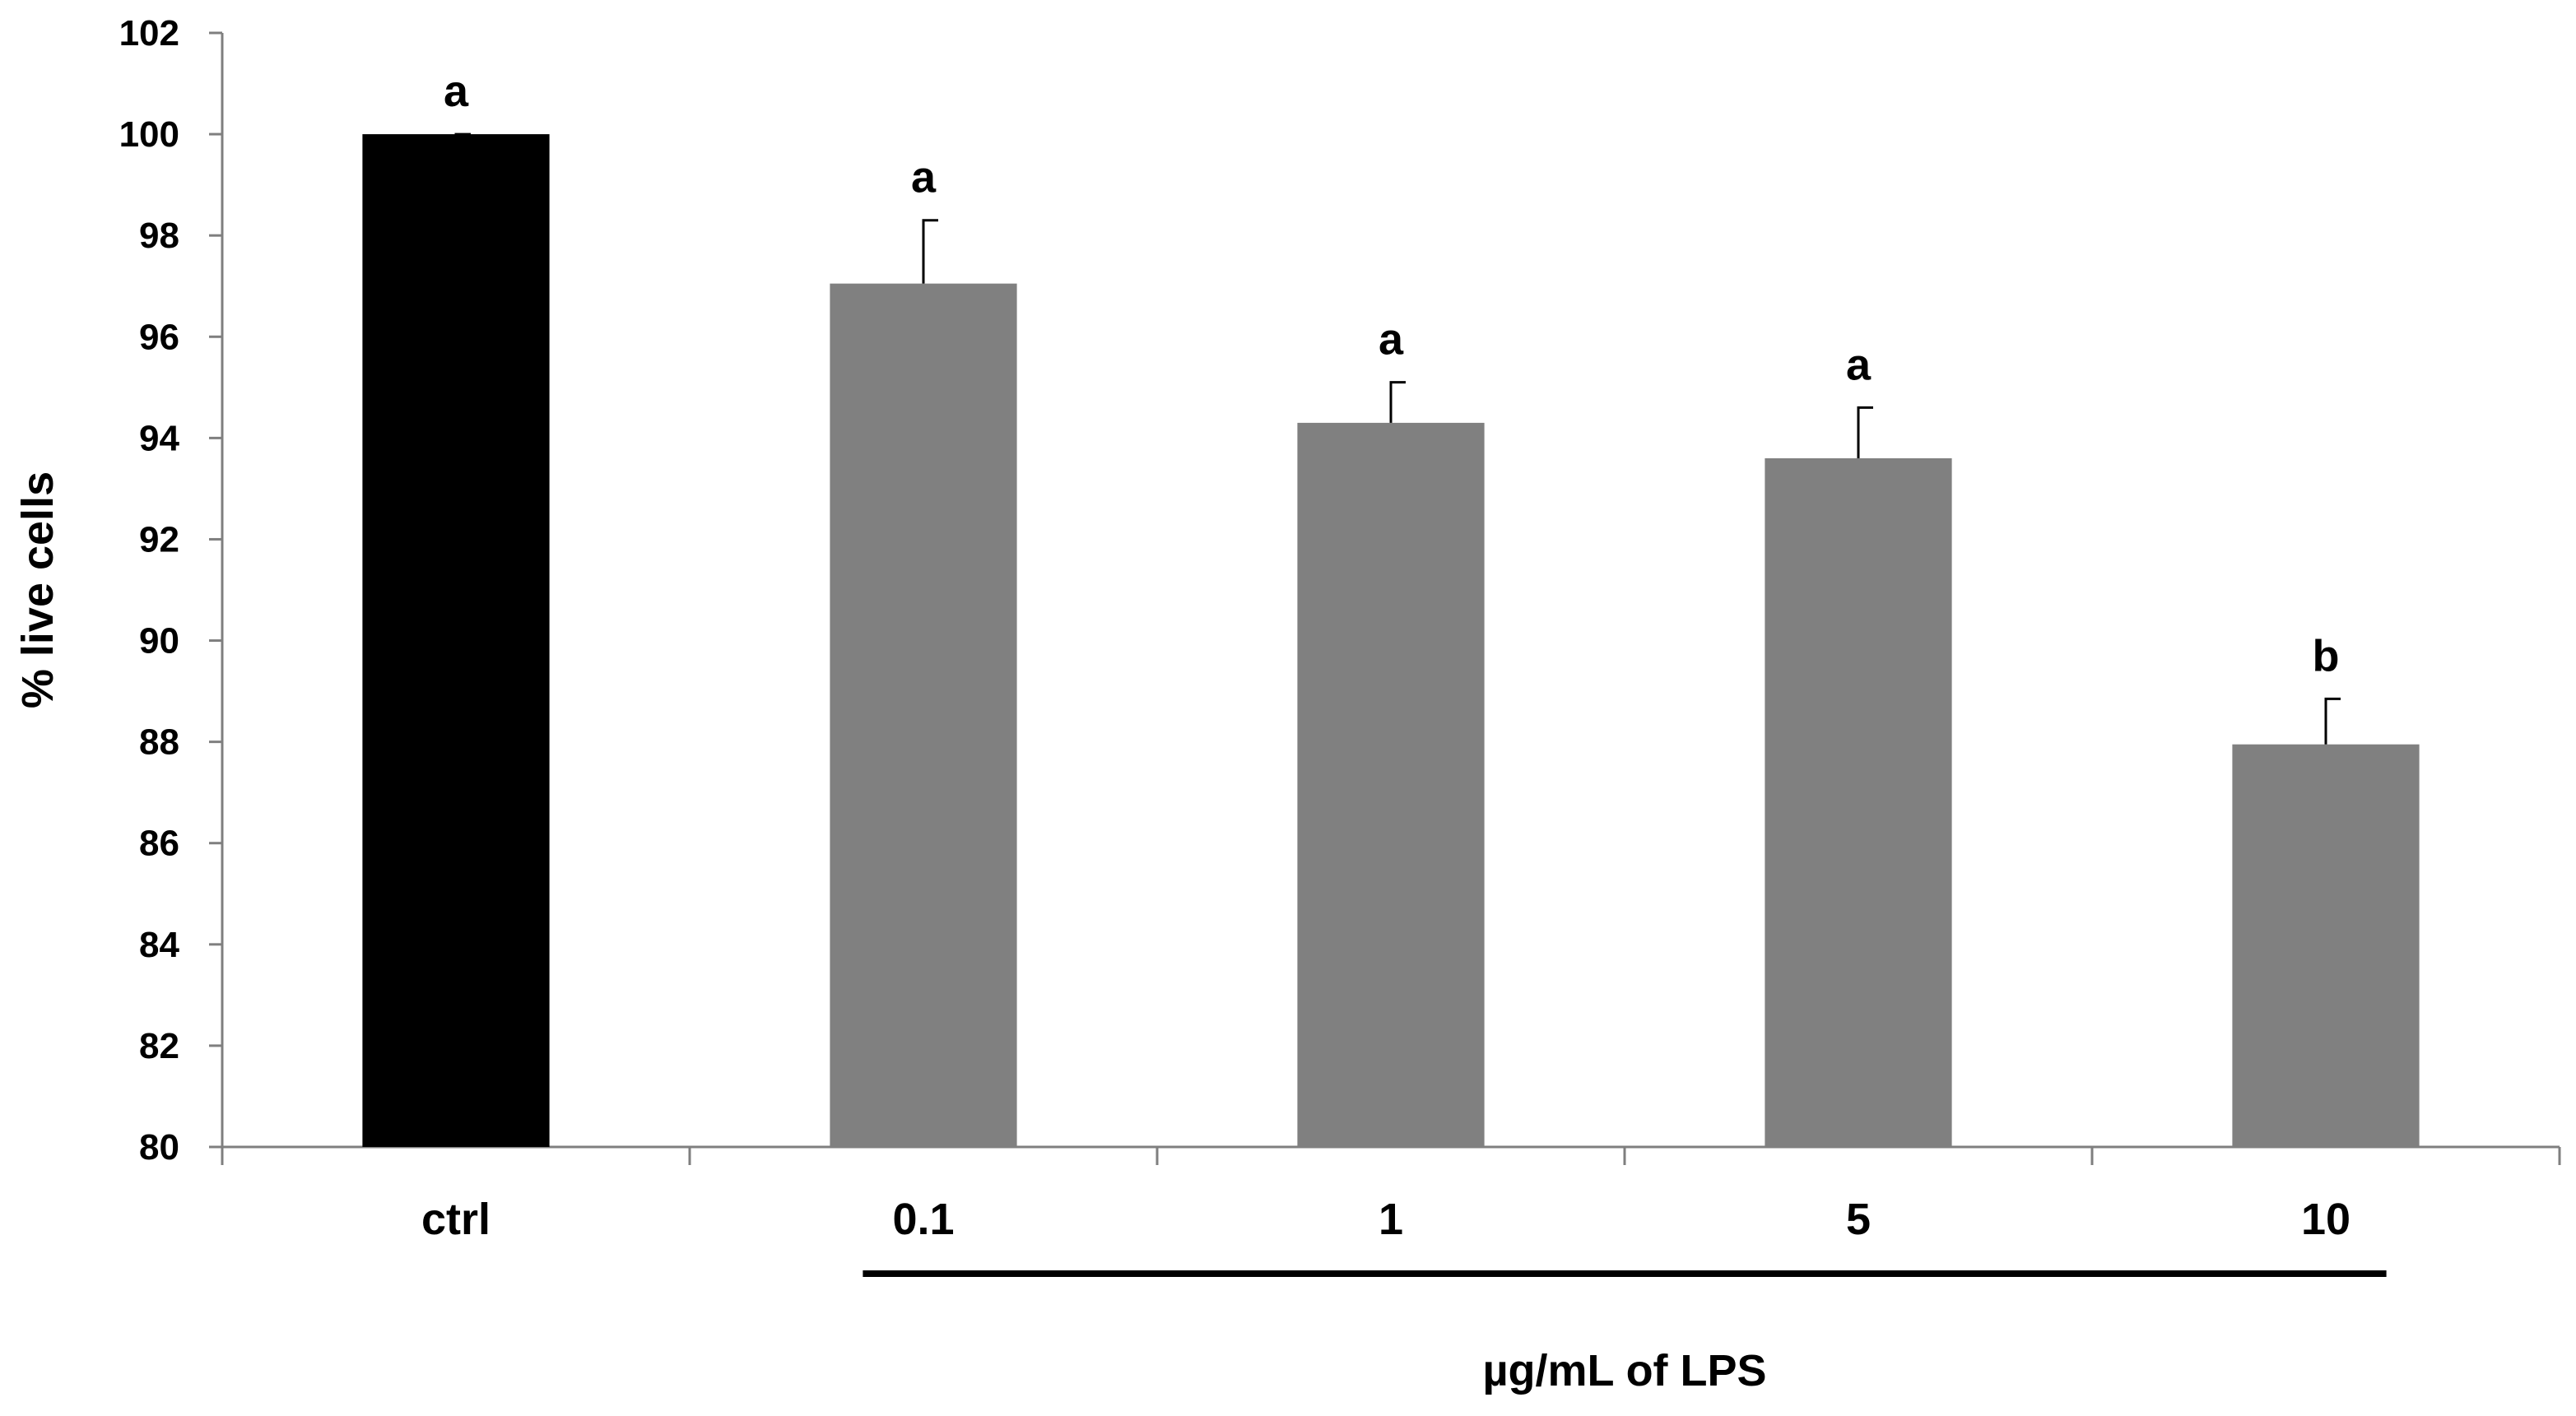 The width and height of the screenshot is (2576, 1416). Describe the element at coordinates (456, 1219) in the screenshot. I see `category-label: ctrl` at that location.